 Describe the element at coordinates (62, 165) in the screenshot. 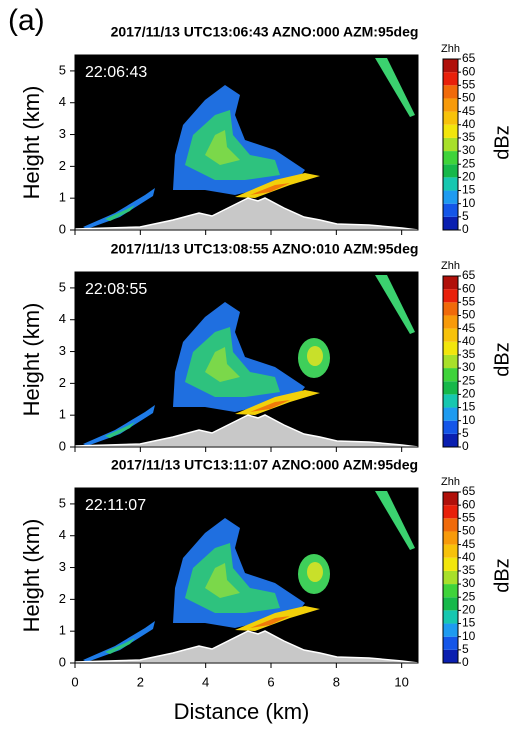

I see `y-tick-label: 2` at that location.